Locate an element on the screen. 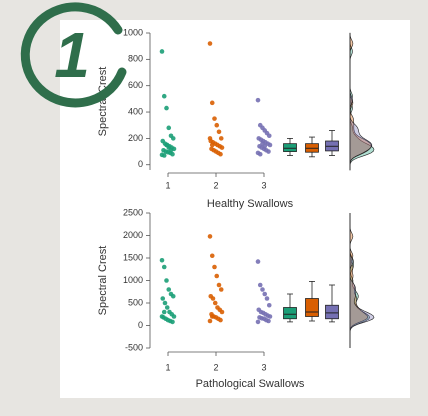 Image resolution: width=428 pixels, height=416 pixels. y-tick-label: 200 is located at coordinates (135, 138).